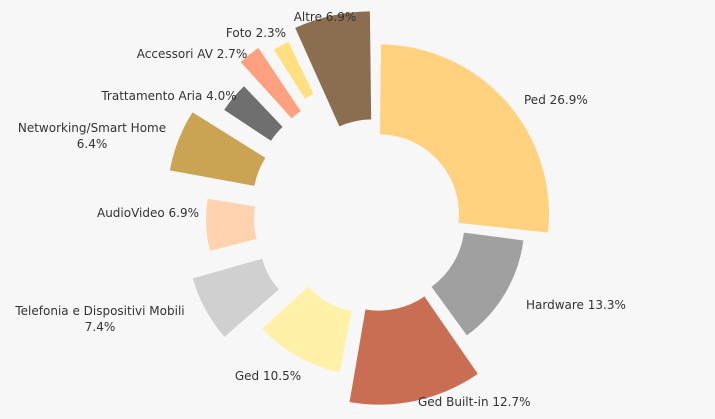  I want to click on data-label-audiovideo: AudioVideo 6.9%, so click(148, 213).